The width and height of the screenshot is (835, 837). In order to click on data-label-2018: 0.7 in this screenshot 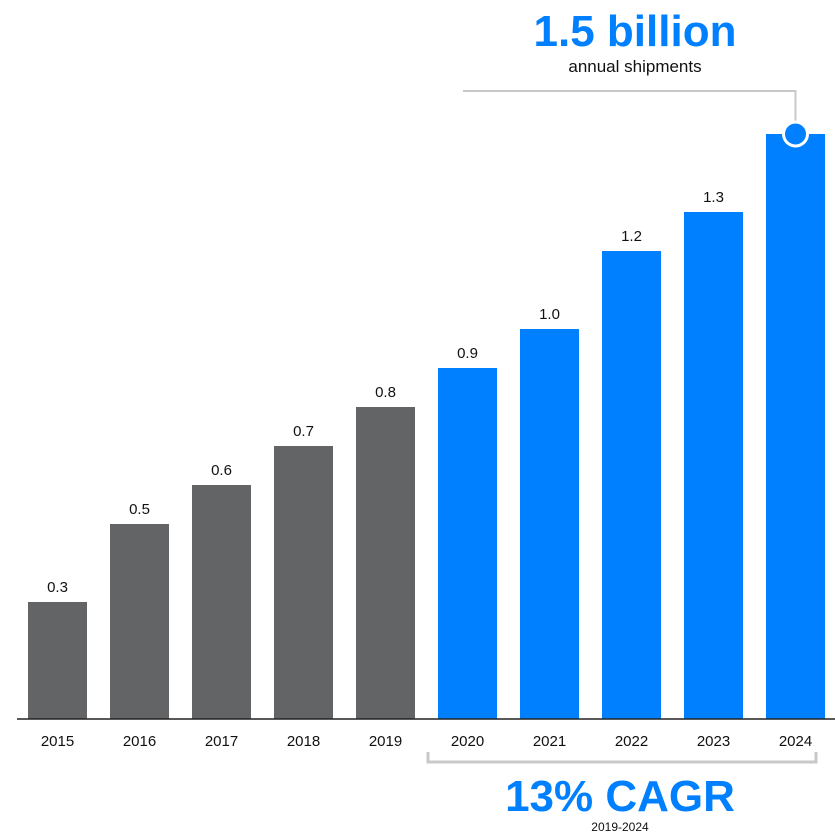, I will do `click(303, 431)`.